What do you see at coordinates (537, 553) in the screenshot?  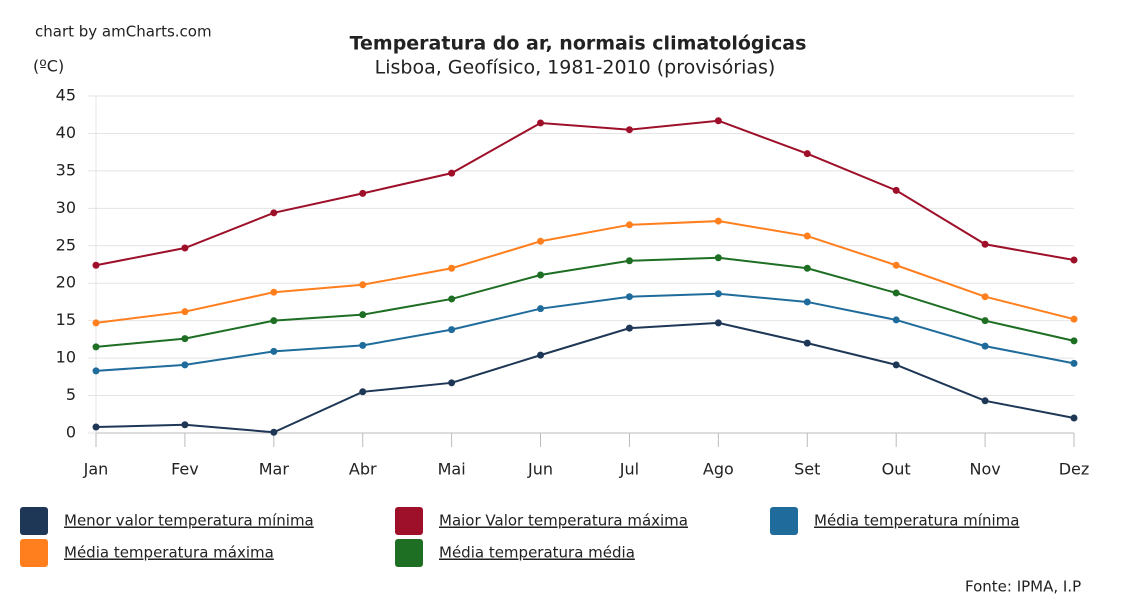 I see `legend-label: Média temperatura média` at bounding box center [537, 553].